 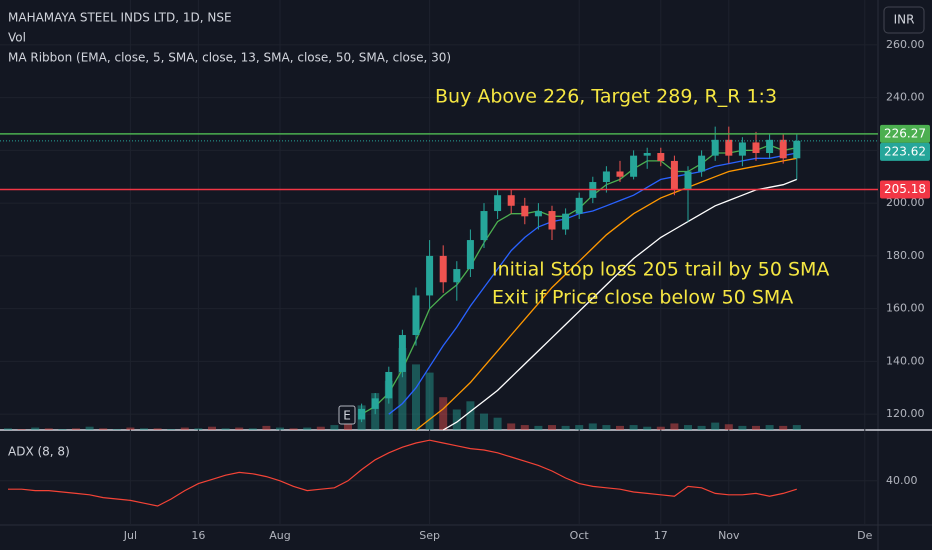 What do you see at coordinates (17, 38) in the screenshot?
I see `volume-label: Vol` at bounding box center [17, 38].